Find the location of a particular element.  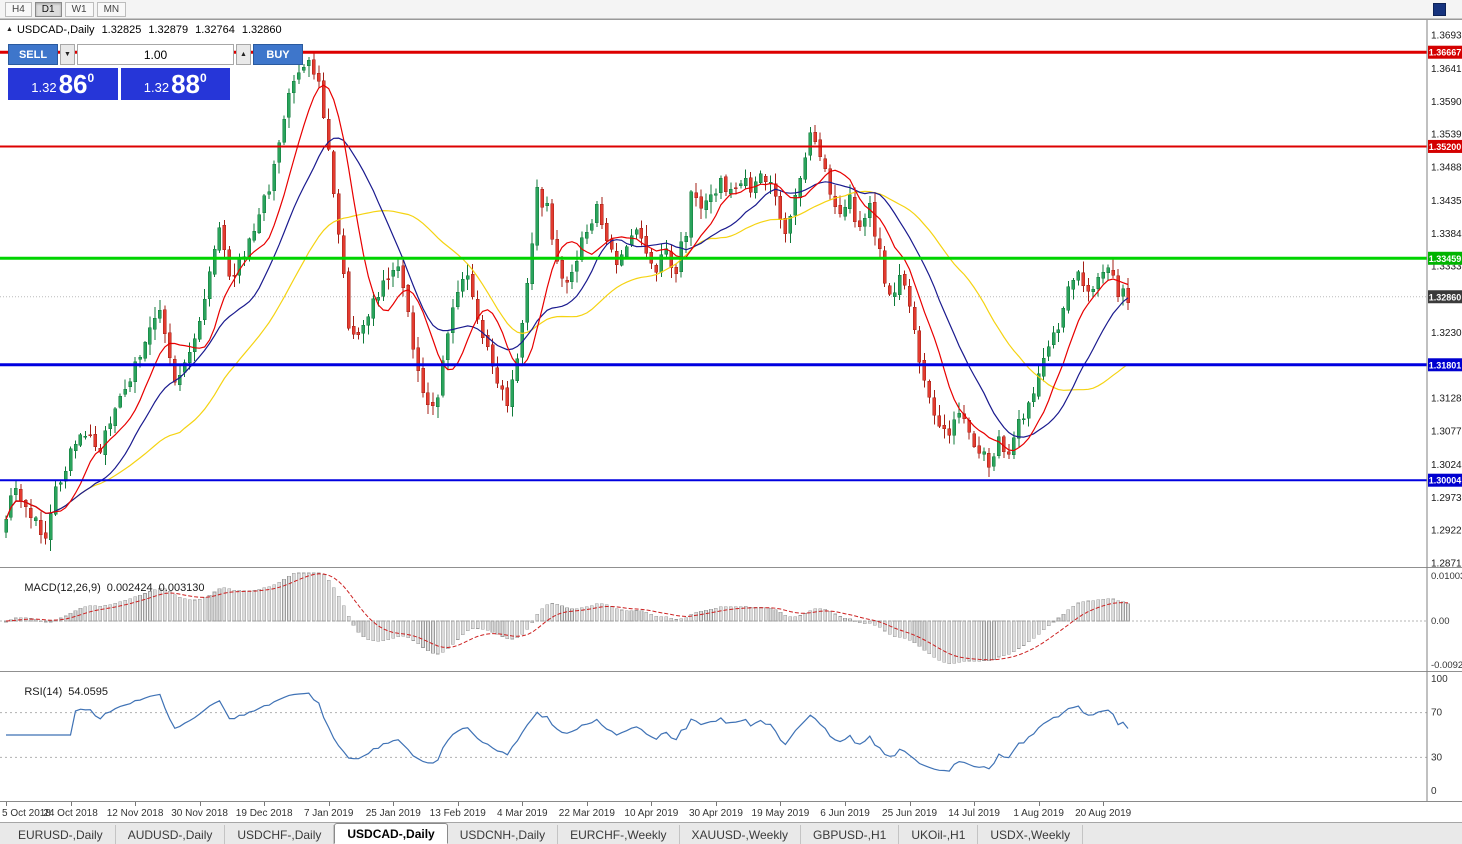

date-axis-label: 25 Jan 2019 is located at coordinates (393, 813).